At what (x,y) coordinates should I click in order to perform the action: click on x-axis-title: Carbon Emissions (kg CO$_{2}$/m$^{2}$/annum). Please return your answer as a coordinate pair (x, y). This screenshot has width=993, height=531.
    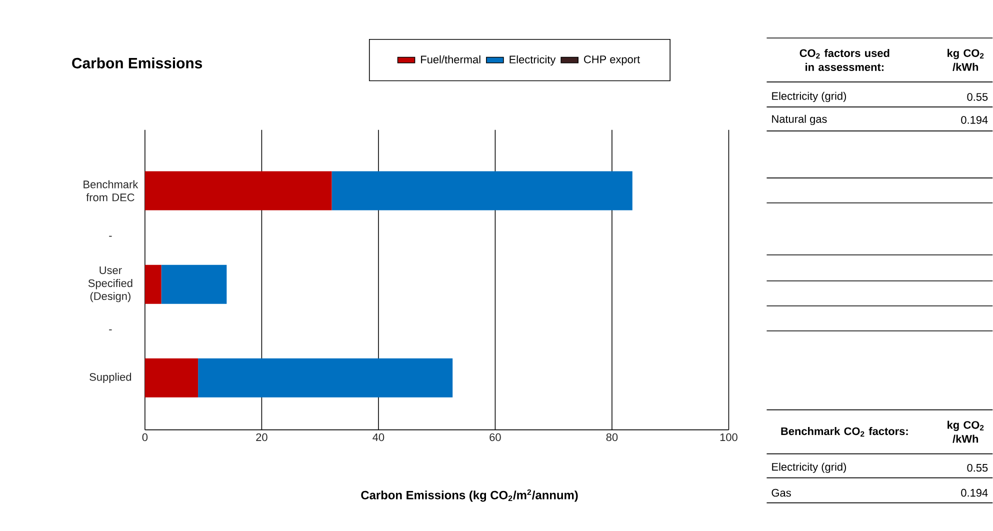
    Looking at the image, I should click on (469, 495).